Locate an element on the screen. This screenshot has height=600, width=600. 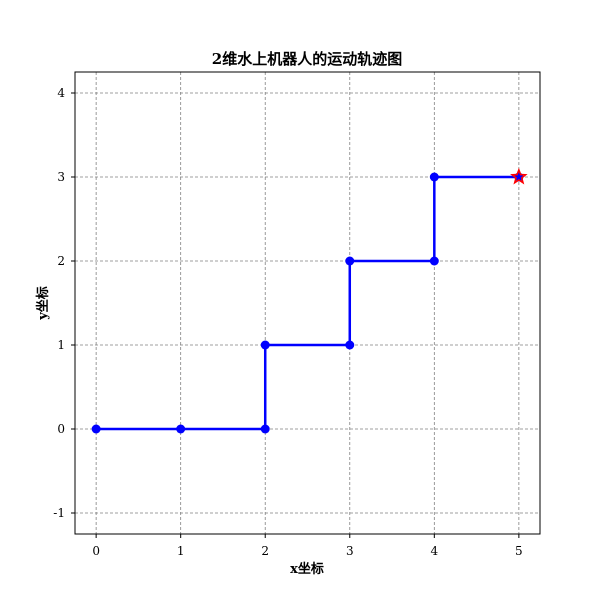
y-tick-label: 3 is located at coordinates (61, 177).